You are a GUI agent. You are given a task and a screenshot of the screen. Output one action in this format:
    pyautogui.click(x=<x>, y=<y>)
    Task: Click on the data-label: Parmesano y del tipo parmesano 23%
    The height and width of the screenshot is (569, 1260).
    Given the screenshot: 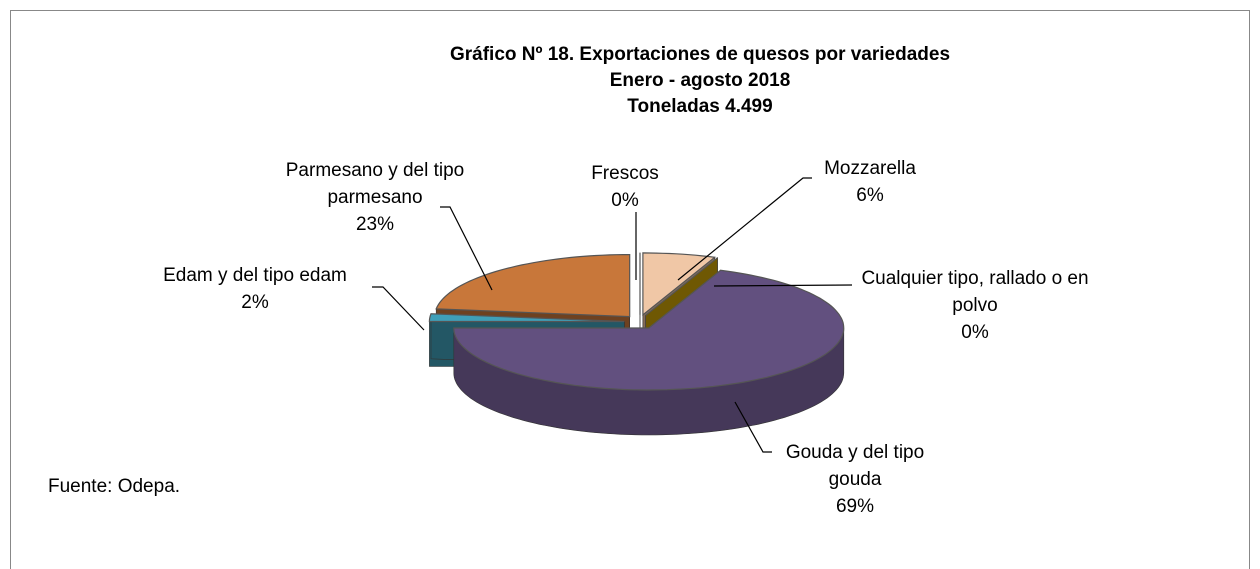 What is the action you would take?
    pyautogui.click(x=375, y=197)
    